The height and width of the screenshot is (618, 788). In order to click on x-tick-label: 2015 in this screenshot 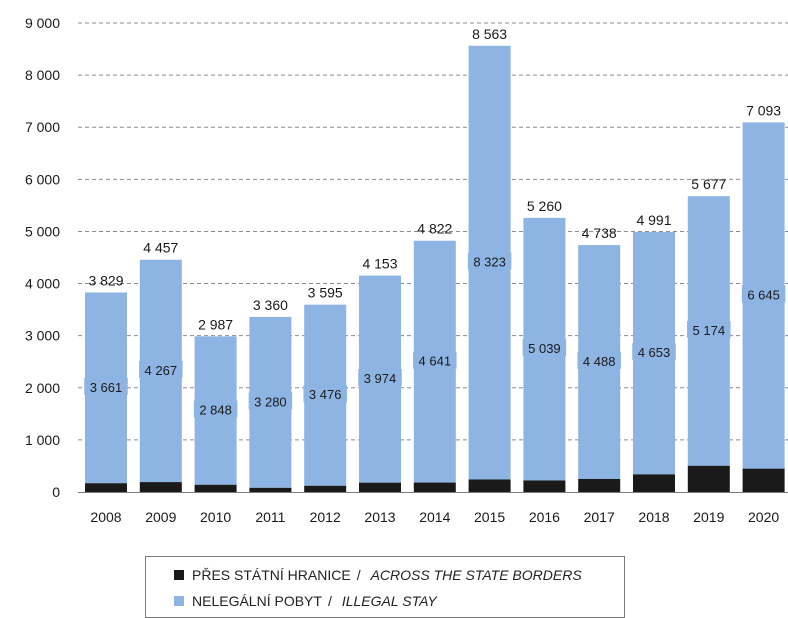, I will do `click(489, 517)`.